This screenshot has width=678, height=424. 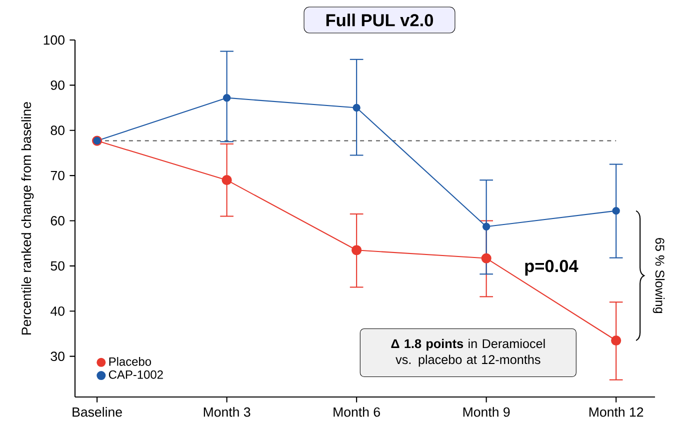 I want to click on y-tick-label: 30, so click(x=57, y=357).